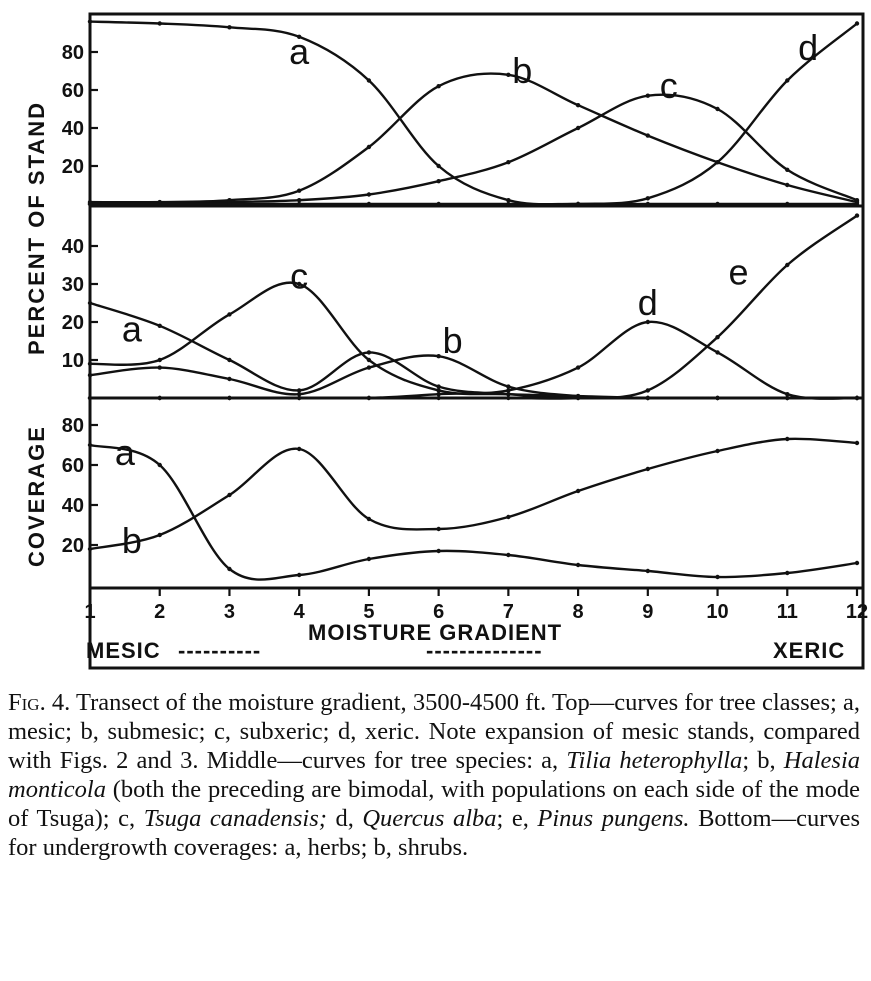  I want to click on y-tick-label-bottom-80: 80, so click(73, 426).